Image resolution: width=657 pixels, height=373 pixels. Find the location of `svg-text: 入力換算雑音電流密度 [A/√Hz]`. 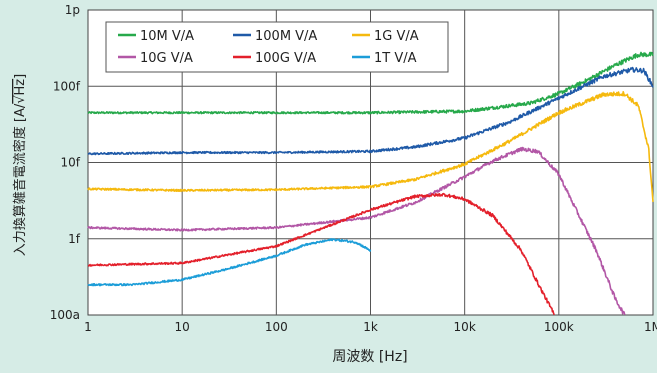

svg-text: 入力換算雑音電流密度 [A/√Hz] is located at coordinates (20, 165).